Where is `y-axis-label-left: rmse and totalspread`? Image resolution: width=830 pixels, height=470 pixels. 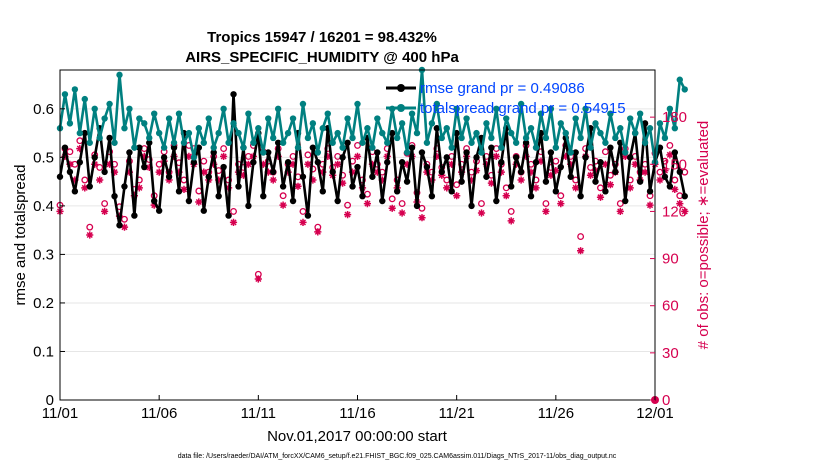
y-axis-label-left: rmse and totalspread is located at coordinates (20, 235).